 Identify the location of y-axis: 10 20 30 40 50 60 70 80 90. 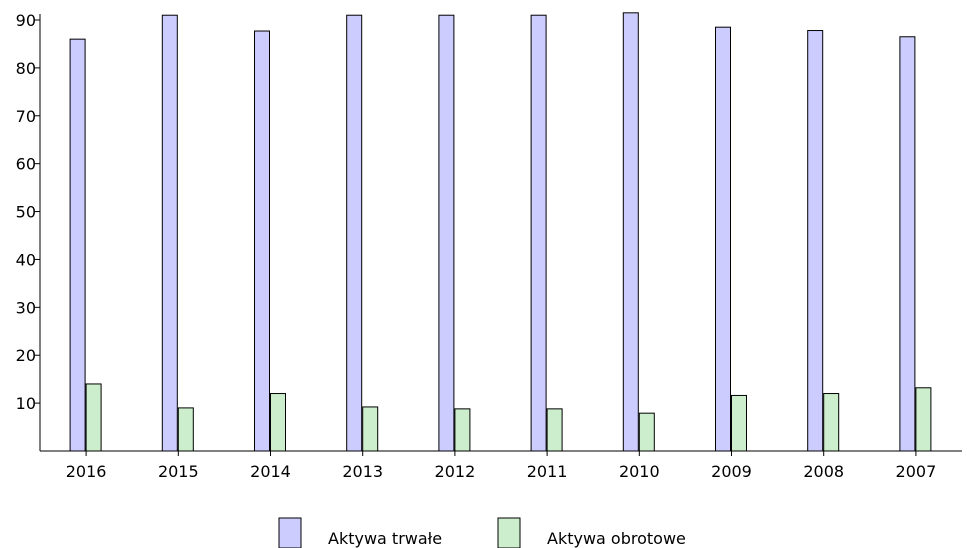
(28, 231).